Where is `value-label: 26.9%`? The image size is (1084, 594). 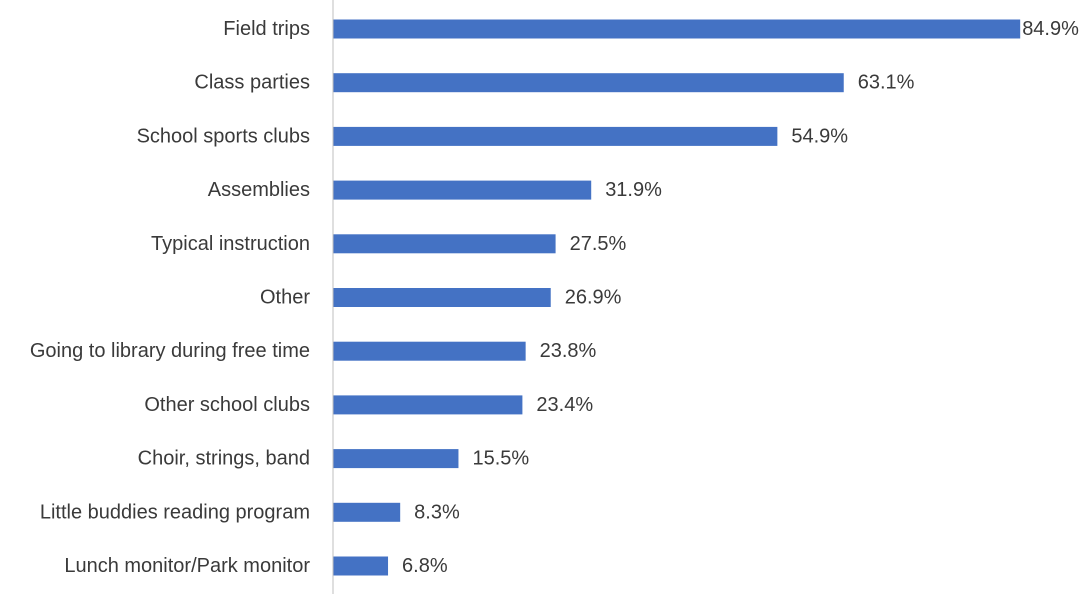 value-label: 26.9% is located at coordinates (593, 298).